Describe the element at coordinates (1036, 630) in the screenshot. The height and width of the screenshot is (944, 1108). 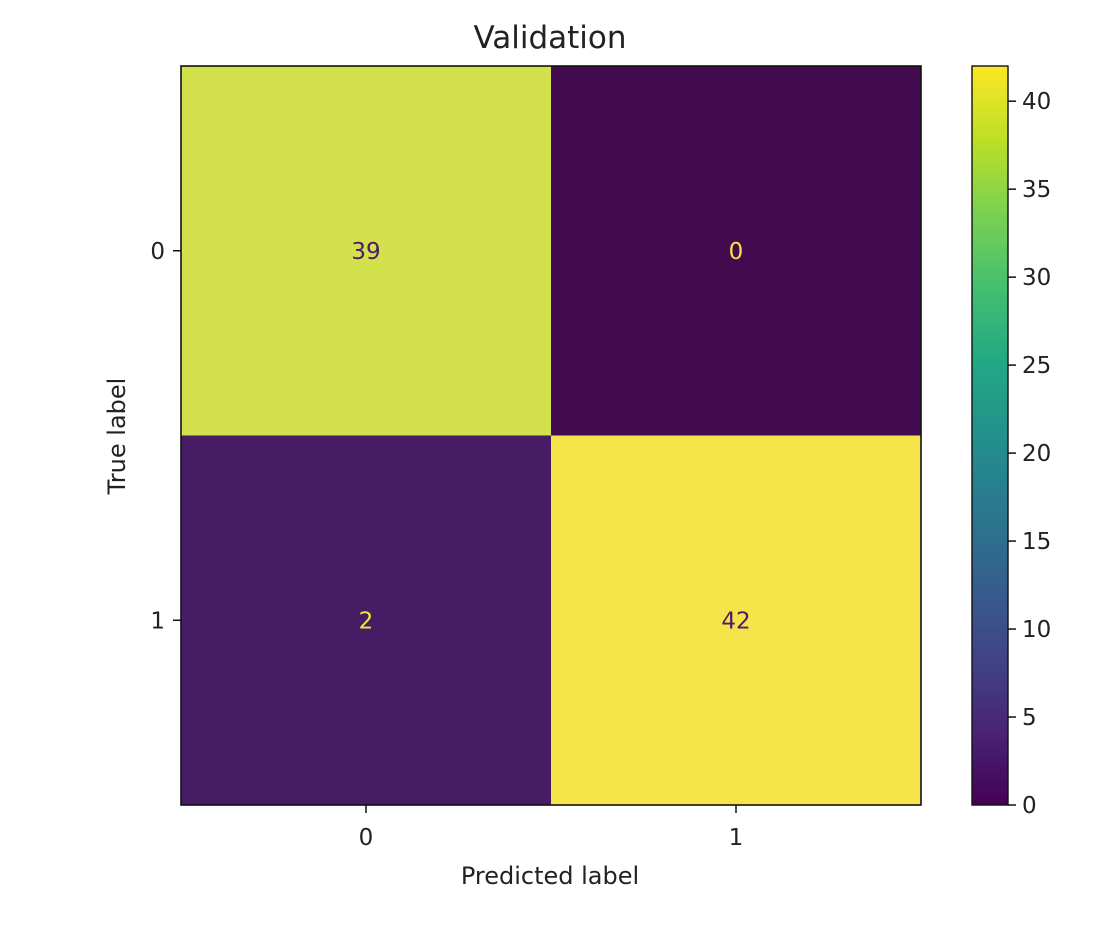
I see `colorbar-tick-label: 10` at that location.